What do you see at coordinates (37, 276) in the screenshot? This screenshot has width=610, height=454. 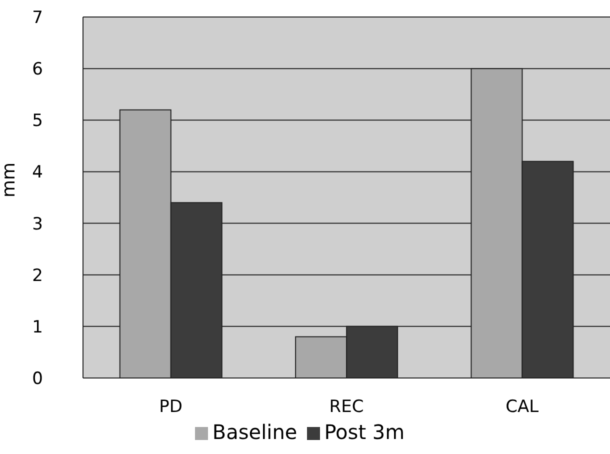 I see `y-tick-label: 2` at bounding box center [37, 276].